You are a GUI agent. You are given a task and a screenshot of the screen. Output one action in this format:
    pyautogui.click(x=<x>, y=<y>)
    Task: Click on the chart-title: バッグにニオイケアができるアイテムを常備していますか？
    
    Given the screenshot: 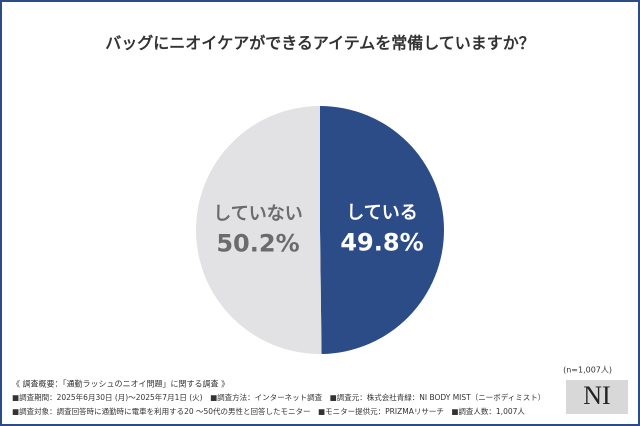 What is the action you would take?
    pyautogui.click(x=320, y=43)
    